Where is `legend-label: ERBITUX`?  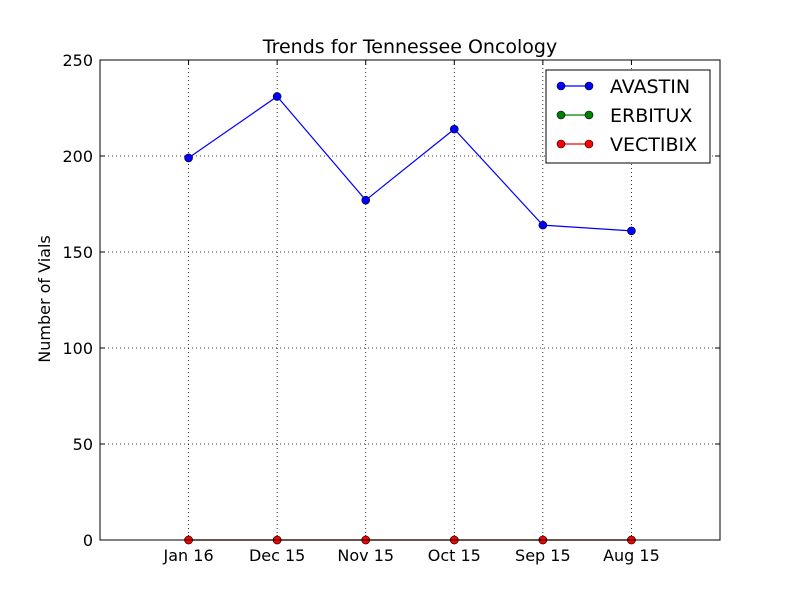 legend-label: ERBITUX is located at coordinates (651, 116).